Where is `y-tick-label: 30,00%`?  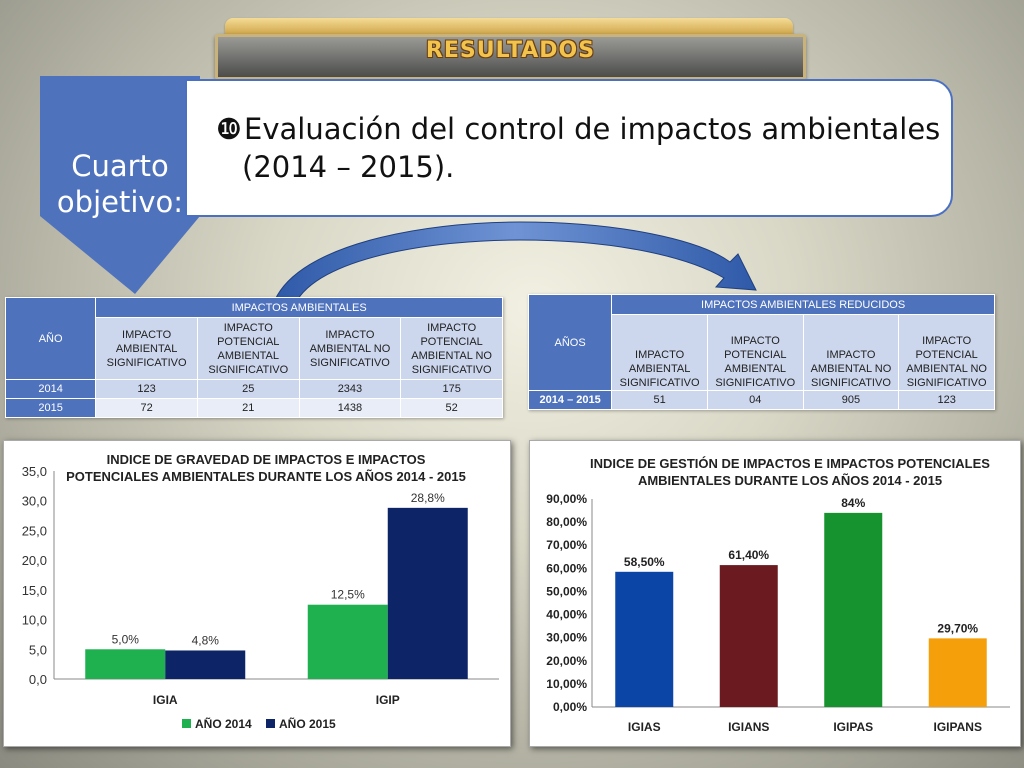 y-tick-label: 30,00% is located at coordinates (566, 638).